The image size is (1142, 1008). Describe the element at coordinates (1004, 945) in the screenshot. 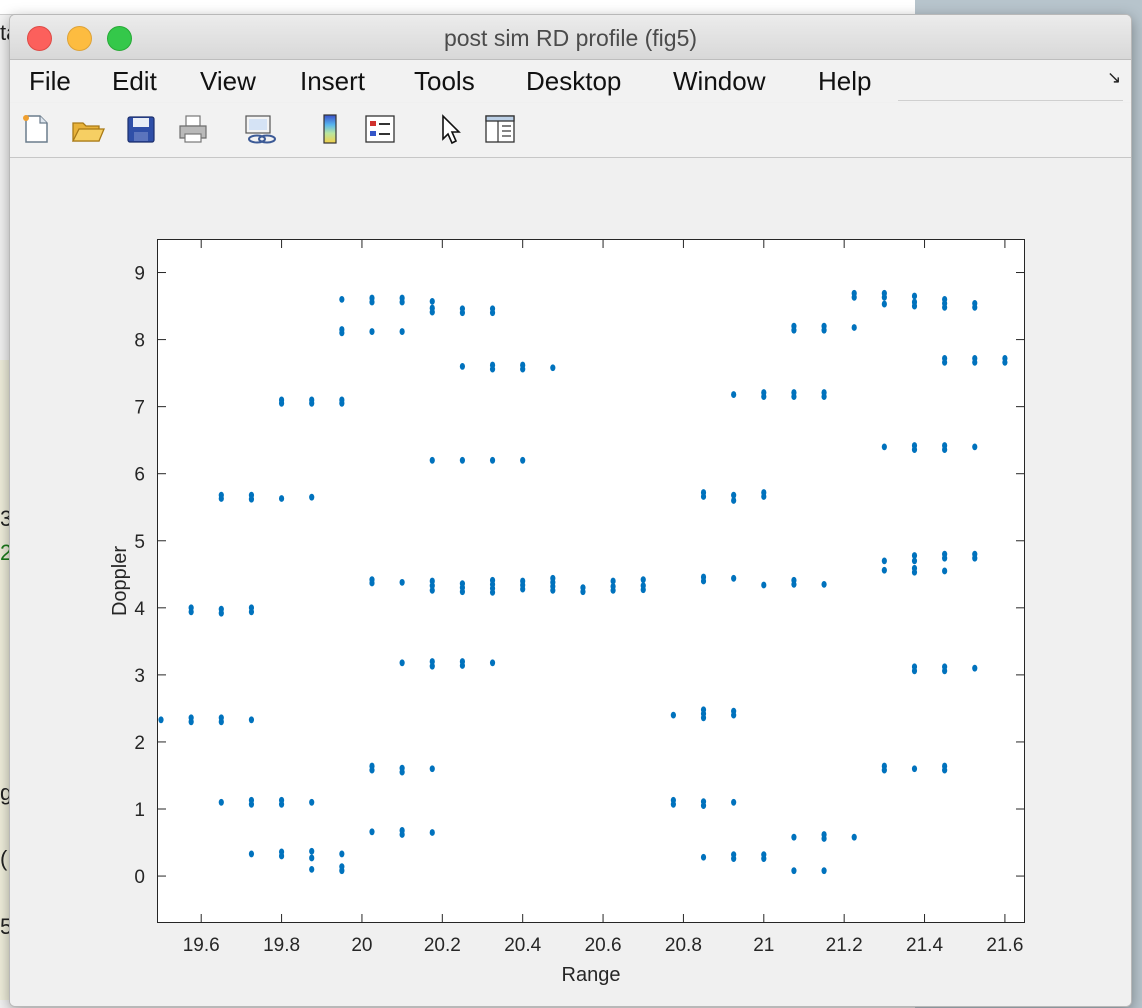

I see `x-tick-label: 21.6` at that location.